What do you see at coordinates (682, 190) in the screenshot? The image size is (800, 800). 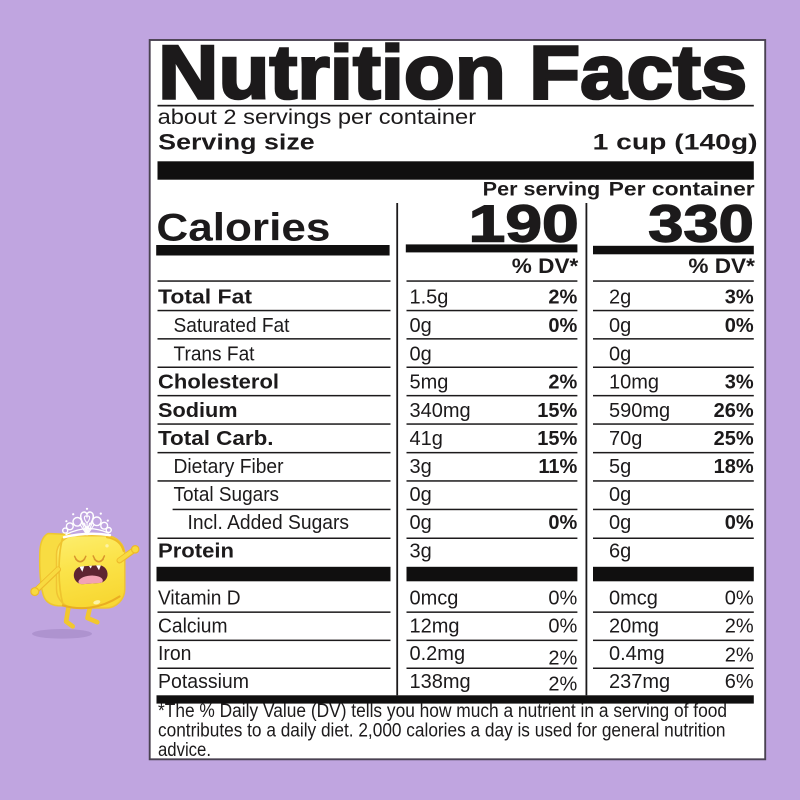 I see `svg-text: Per container` at bounding box center [682, 190].